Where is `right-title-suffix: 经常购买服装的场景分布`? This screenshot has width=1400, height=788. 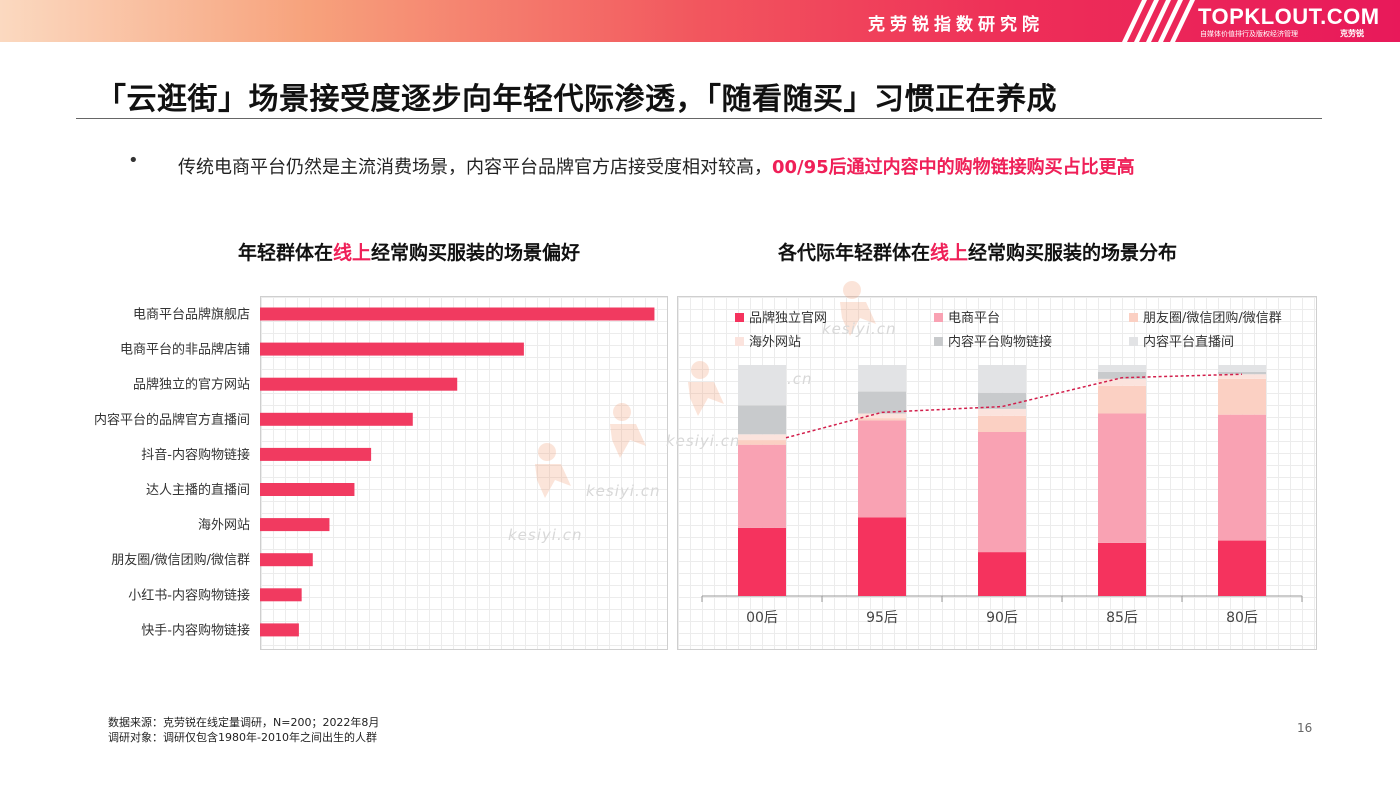
right-title-suffix: 经常购买服装的场景分布 is located at coordinates (1073, 253).